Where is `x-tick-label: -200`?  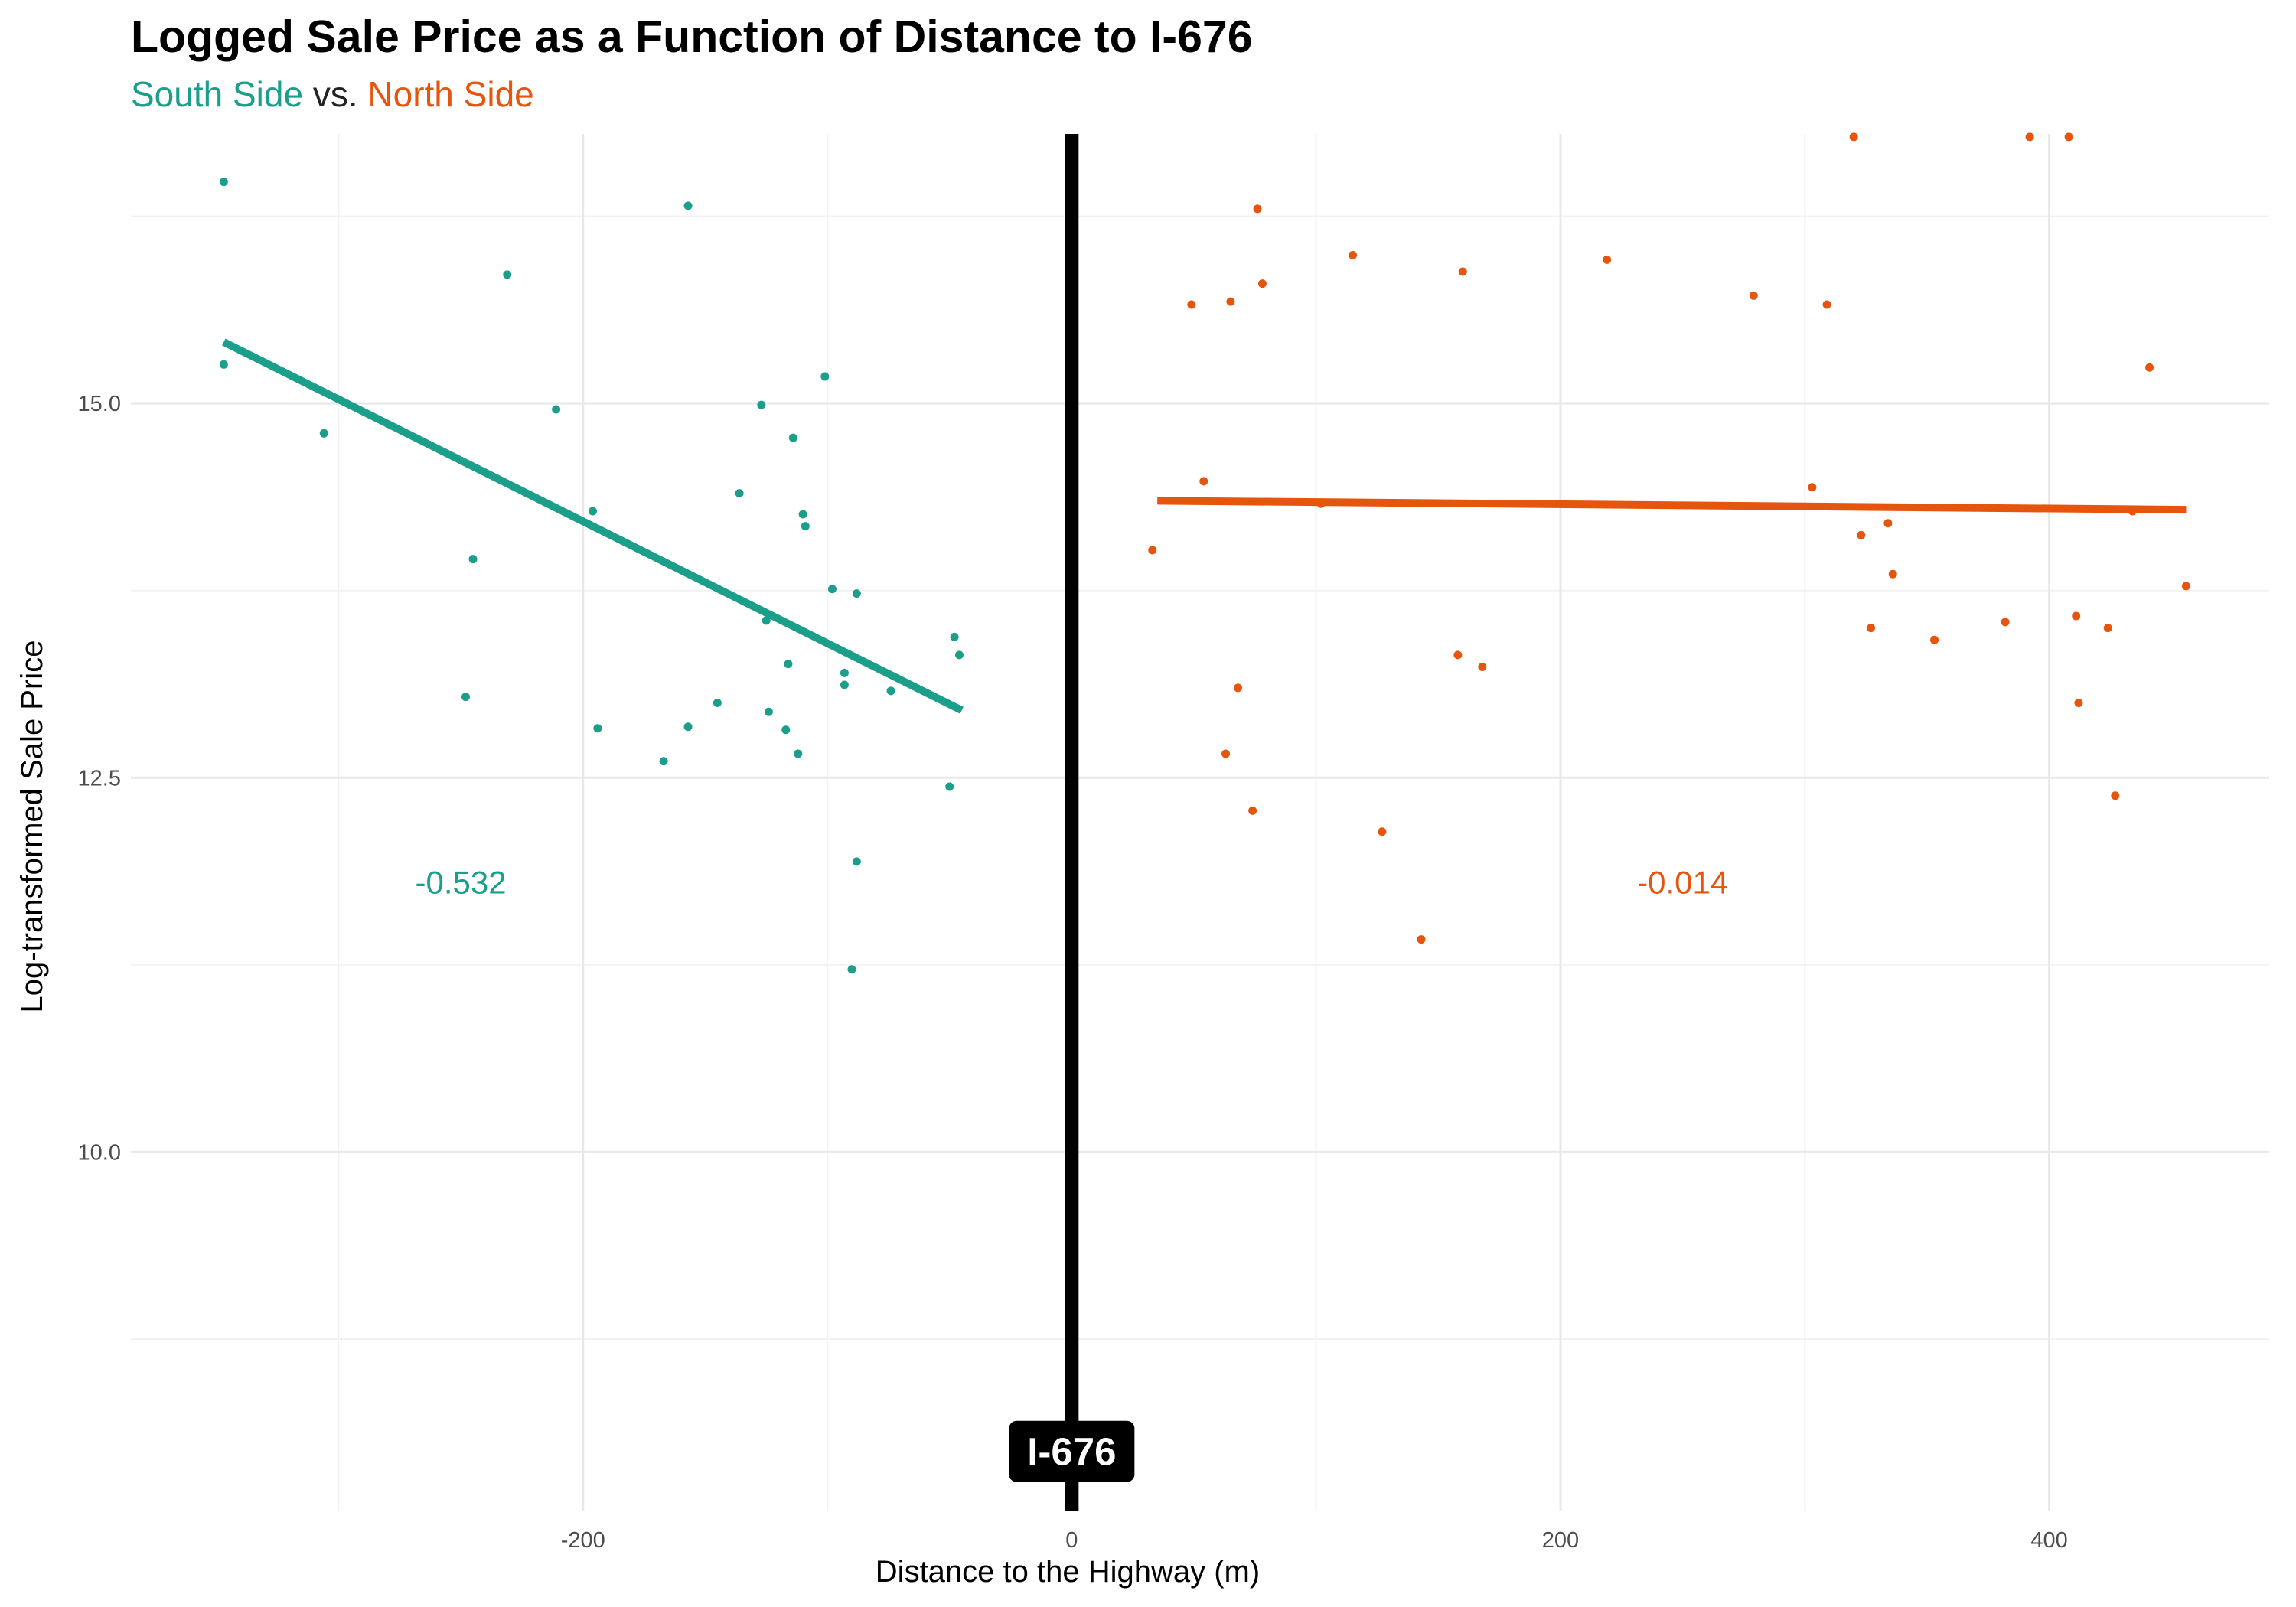 x-tick-label: -200 is located at coordinates (583, 1540).